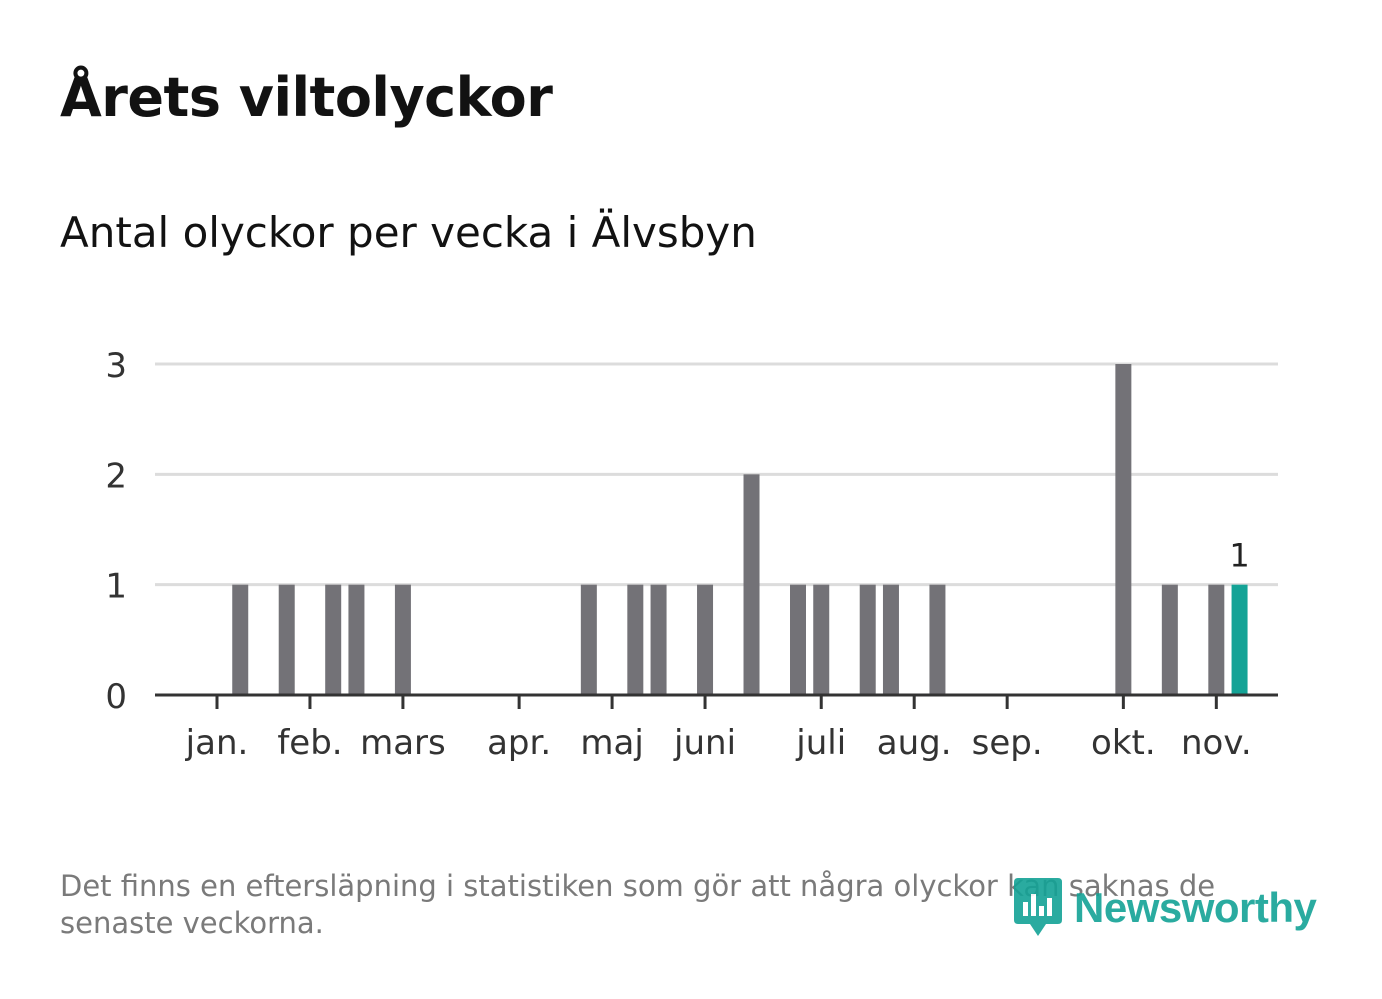  I want to click on x-tick-label: maj, so click(611, 743).